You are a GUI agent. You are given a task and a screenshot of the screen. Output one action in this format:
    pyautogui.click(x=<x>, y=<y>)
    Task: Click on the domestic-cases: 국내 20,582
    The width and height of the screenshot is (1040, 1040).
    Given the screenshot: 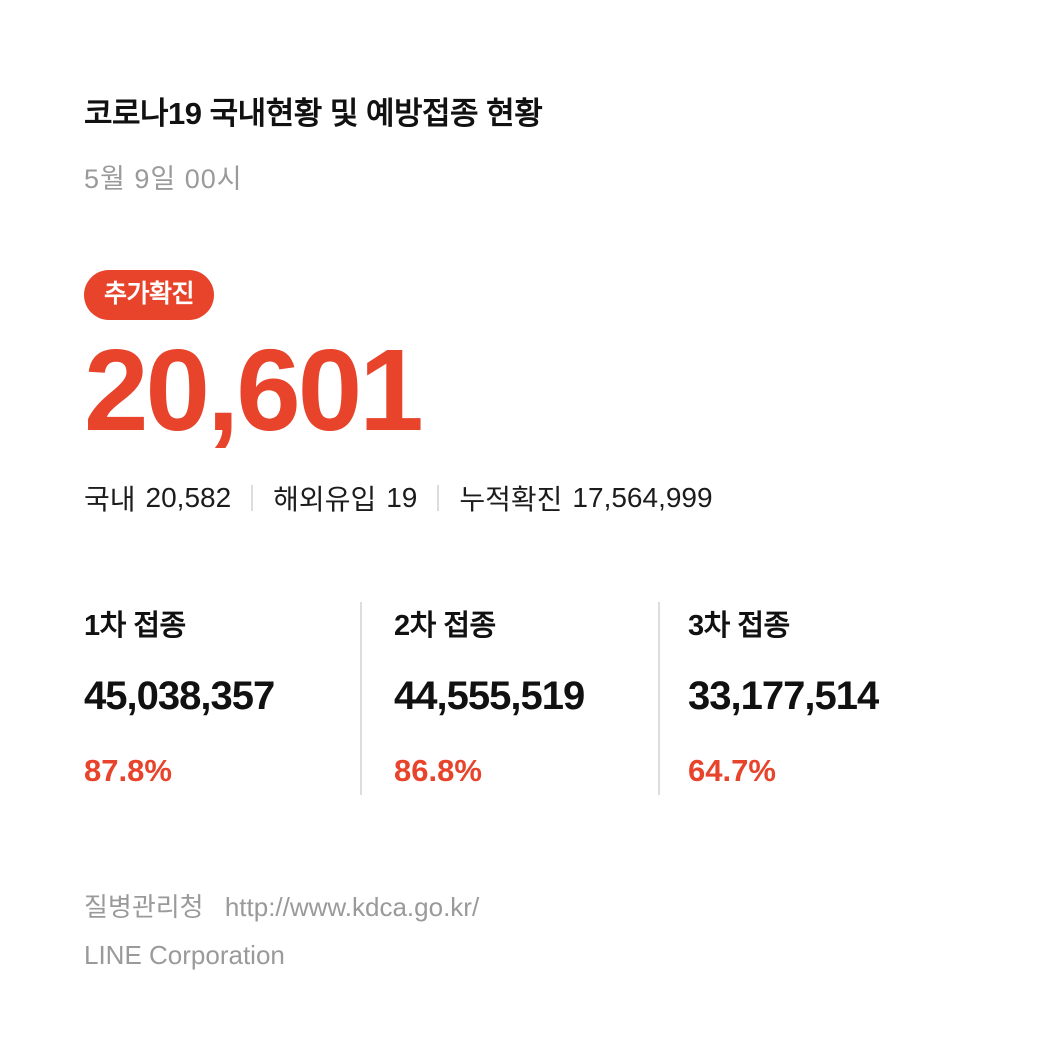 What is the action you would take?
    pyautogui.click(x=157, y=498)
    